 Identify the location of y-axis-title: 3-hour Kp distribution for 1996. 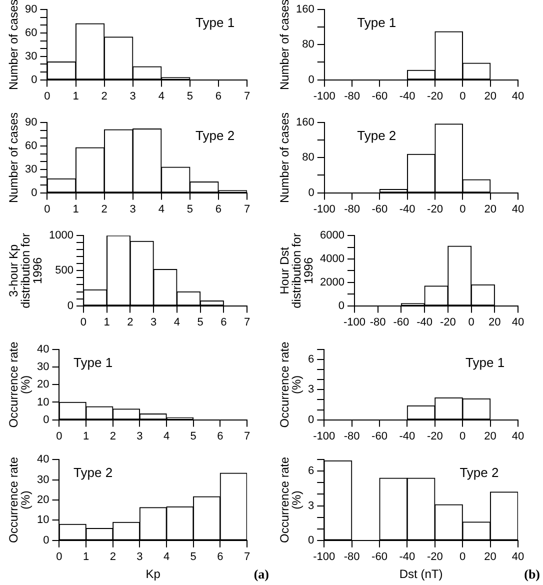
(25, 270).